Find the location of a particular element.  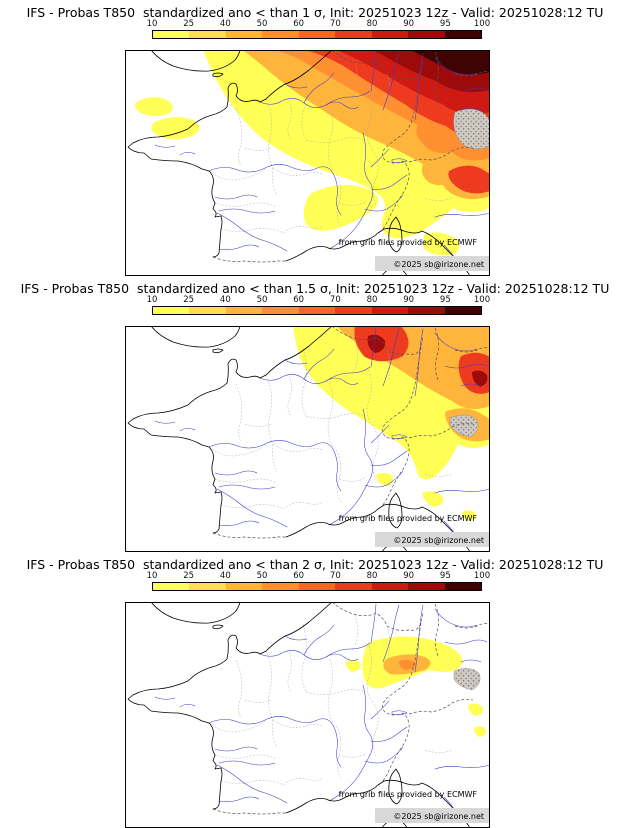

probability-overlay-1_5sigma is located at coordinates (391, 423).